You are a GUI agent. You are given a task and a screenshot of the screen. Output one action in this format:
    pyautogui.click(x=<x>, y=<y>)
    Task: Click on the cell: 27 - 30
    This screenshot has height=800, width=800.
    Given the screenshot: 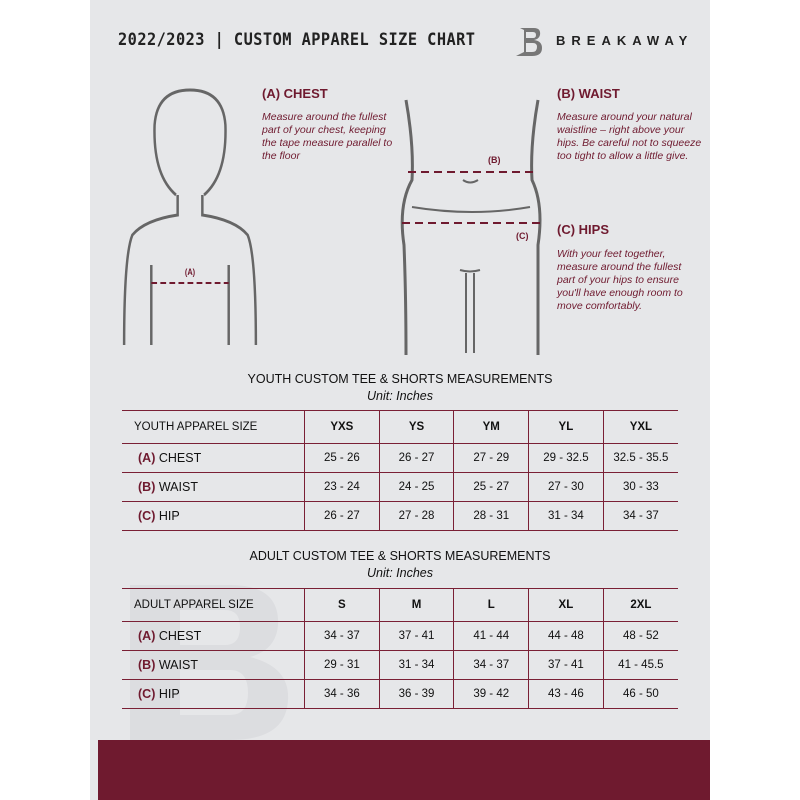 What is the action you would take?
    pyautogui.click(x=566, y=487)
    